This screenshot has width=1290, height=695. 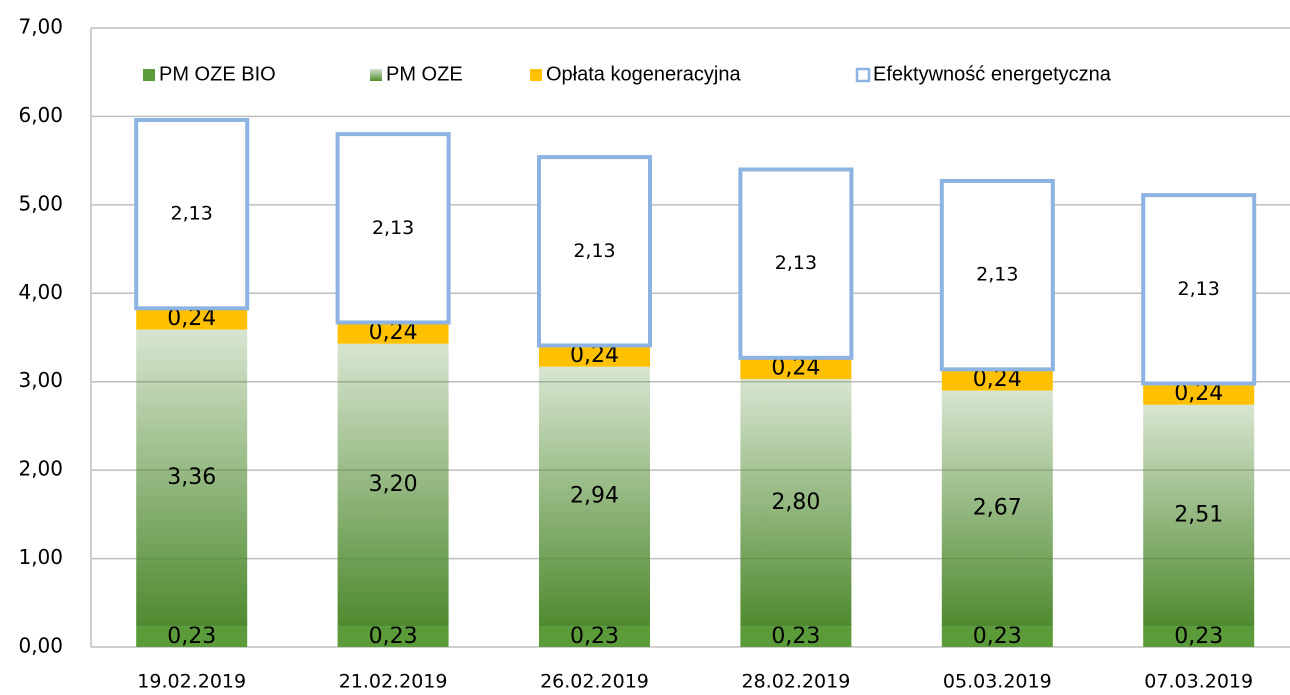 I want to click on data-label: 2,51, so click(x=1198, y=515).